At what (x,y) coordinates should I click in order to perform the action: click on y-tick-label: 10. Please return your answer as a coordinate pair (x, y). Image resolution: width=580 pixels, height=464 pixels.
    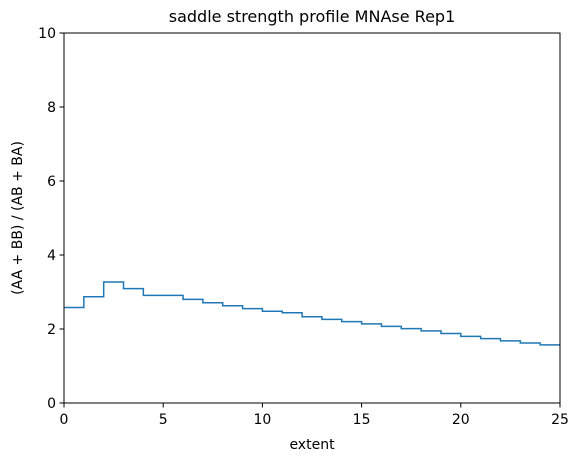
    Looking at the image, I should click on (47, 34).